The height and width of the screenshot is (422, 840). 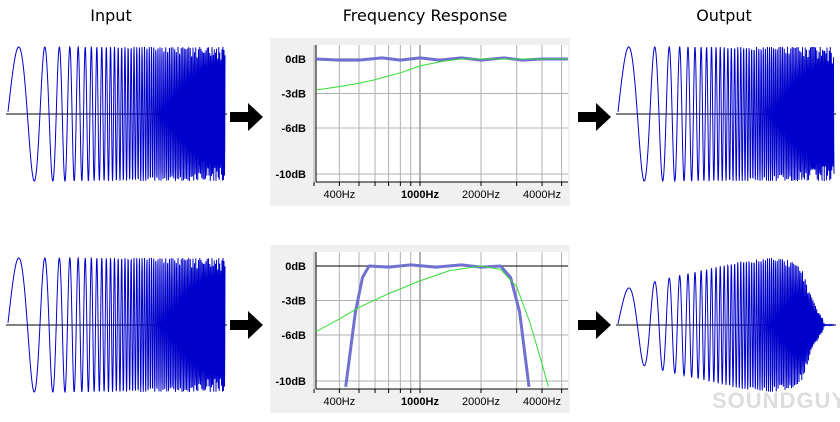 I want to click on frequency-response-chart-2: 0dB -3dB -6dB -10dB 400Hz 1000Hz 2000Hz 4000Hz, so click(x=420, y=329).